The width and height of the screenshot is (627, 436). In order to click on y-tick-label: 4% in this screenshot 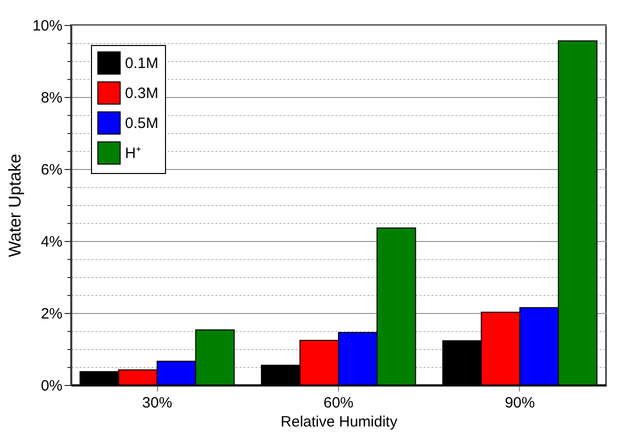, I will do `click(51, 242)`.